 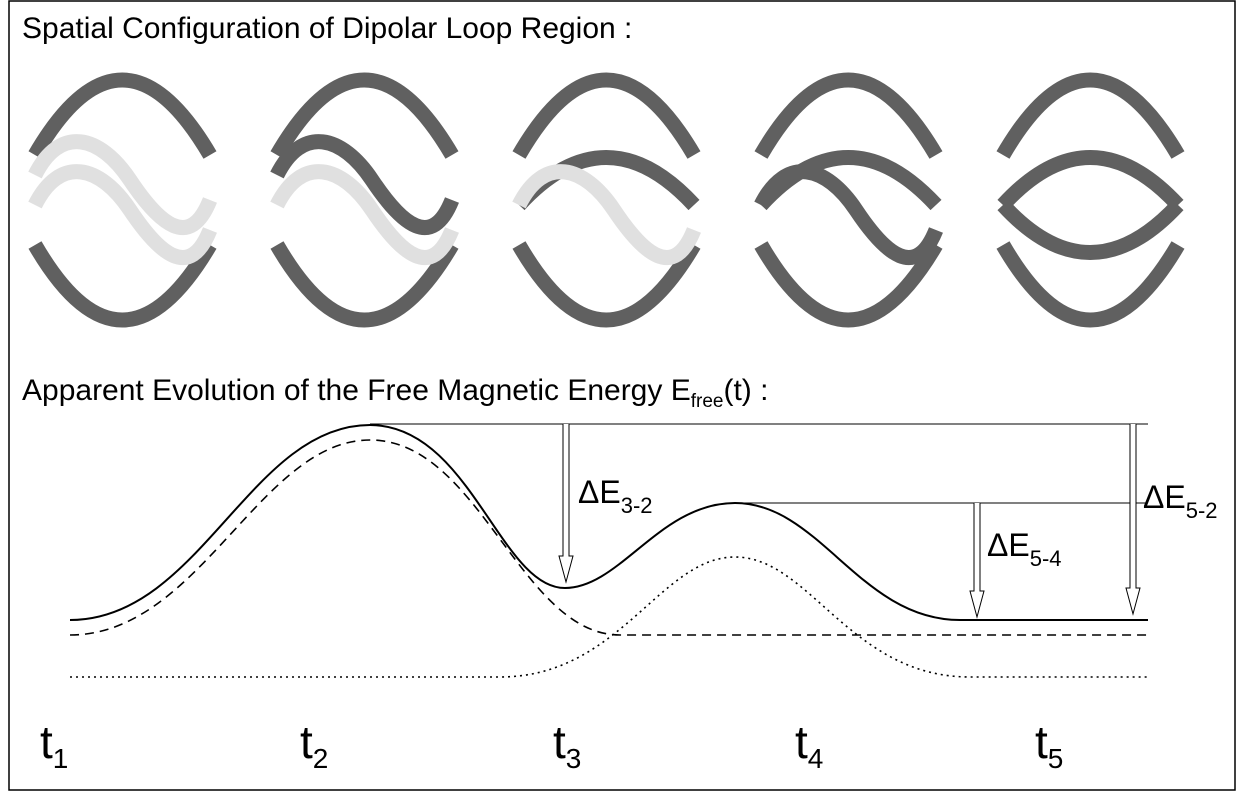 I want to click on text: t1, so click(x=54, y=745).